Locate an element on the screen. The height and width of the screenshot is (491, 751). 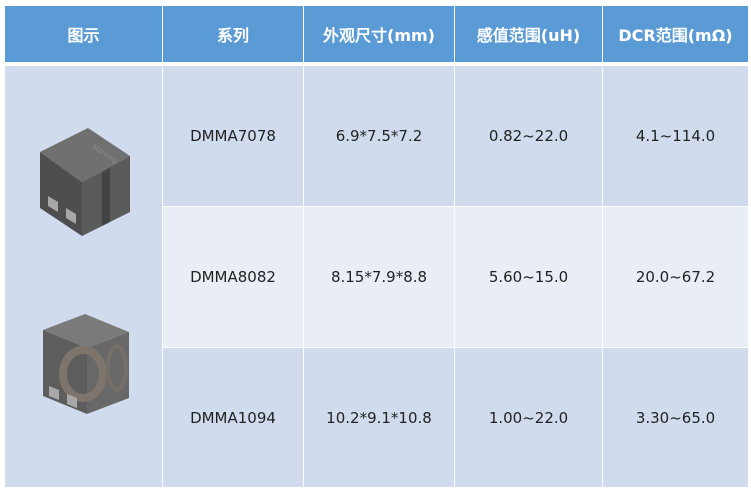
row-1-dcr: 4.1~114.0 is located at coordinates (675, 136).